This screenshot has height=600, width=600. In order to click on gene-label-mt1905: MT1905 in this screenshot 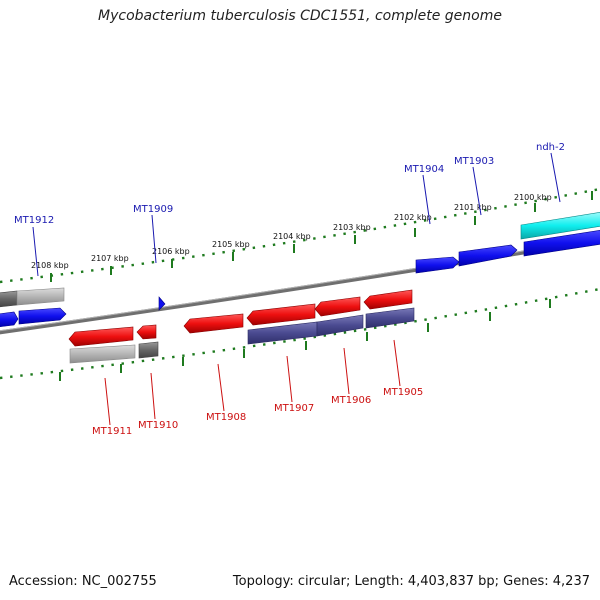, I will do `click(403, 392)`.